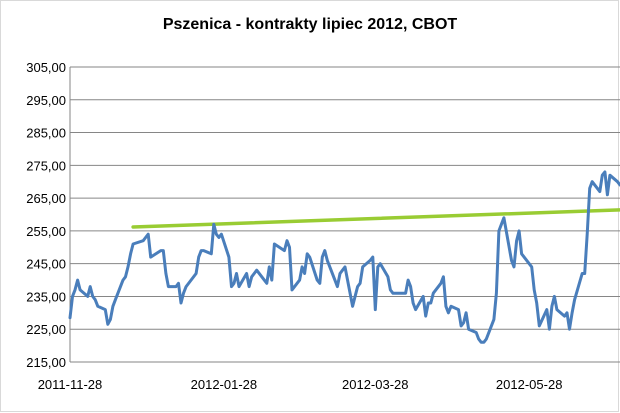  I want to click on chart-title: Pszenica - kontrakty lipiec 2012, CBOT, so click(310, 24).